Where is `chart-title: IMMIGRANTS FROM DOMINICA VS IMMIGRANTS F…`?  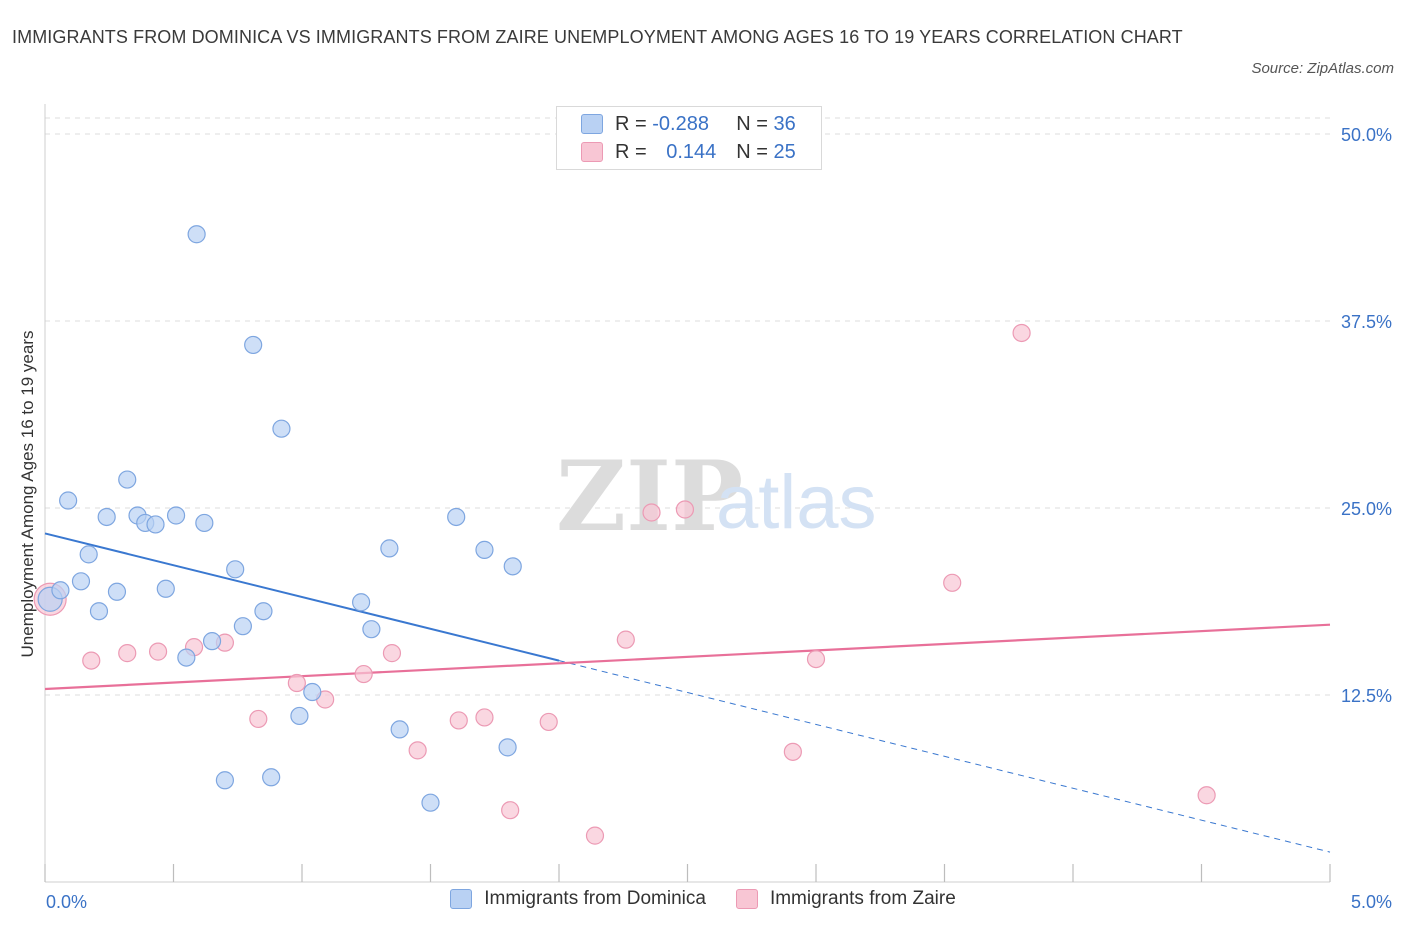 chart-title: IMMIGRANTS FROM DOMINICA VS IMMIGRANTS F… is located at coordinates (597, 37).